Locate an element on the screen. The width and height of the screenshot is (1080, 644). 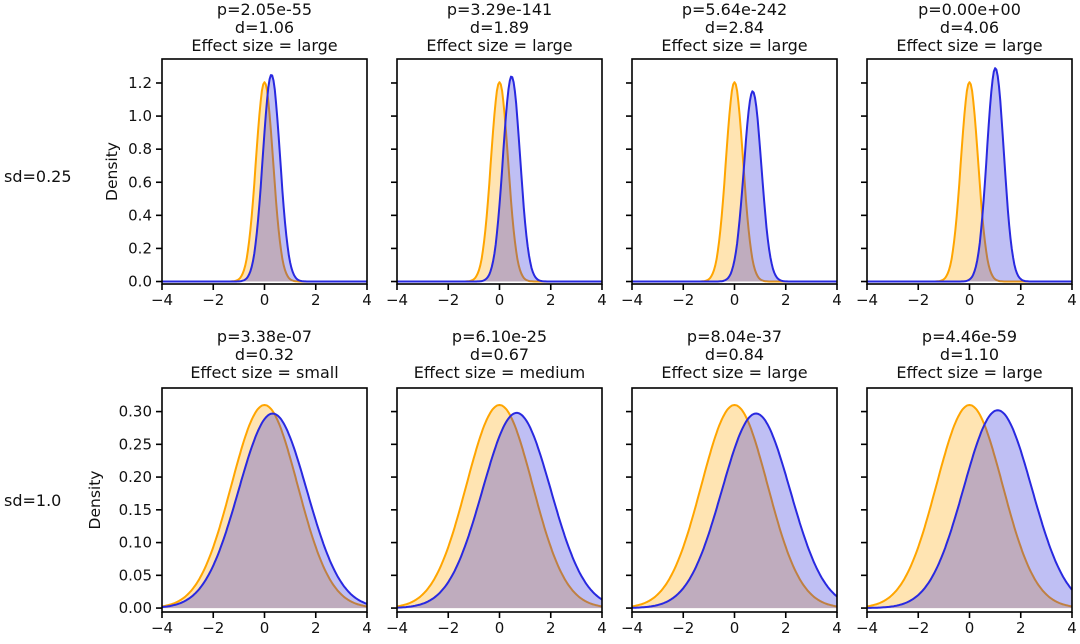
panel-title-r0c0: p=2.05e-55 d=1.06 Effect size = large is located at coordinates (264, 28).